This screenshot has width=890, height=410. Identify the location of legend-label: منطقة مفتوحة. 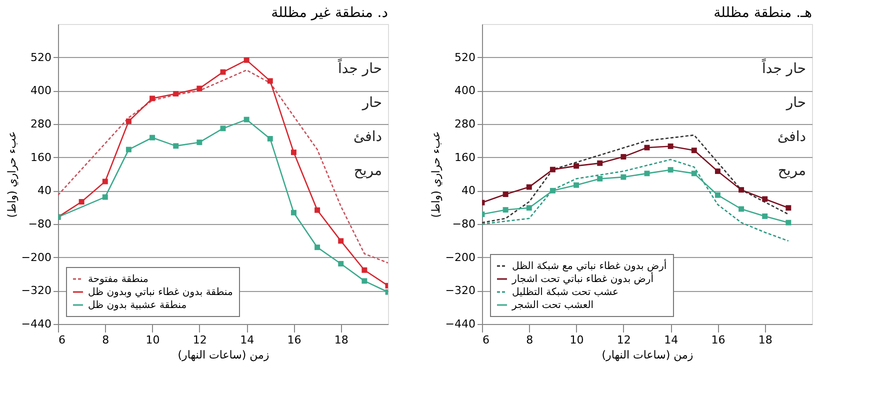
(118, 279).